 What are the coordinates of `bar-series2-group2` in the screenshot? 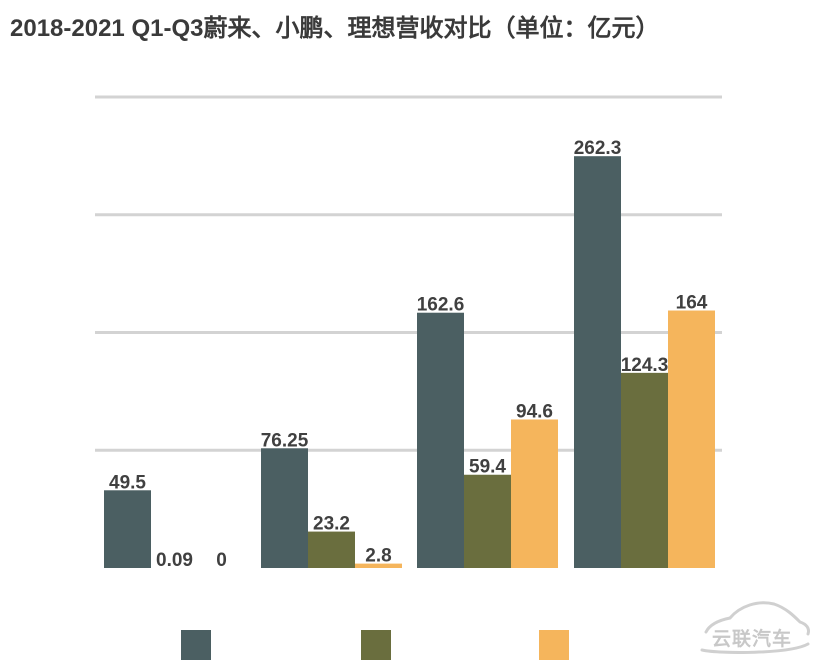 It's located at (331, 549).